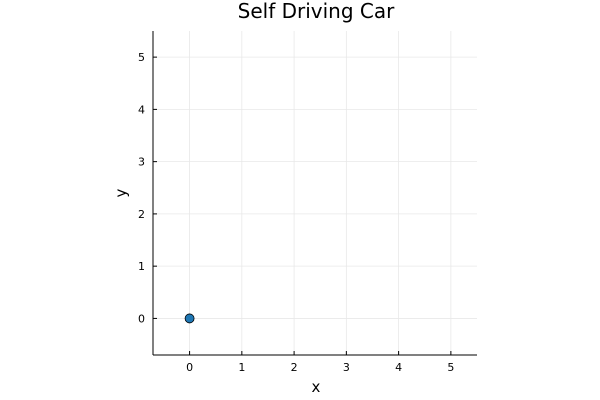  I want to click on chart-title: Self Driving Car, so click(316, 11).